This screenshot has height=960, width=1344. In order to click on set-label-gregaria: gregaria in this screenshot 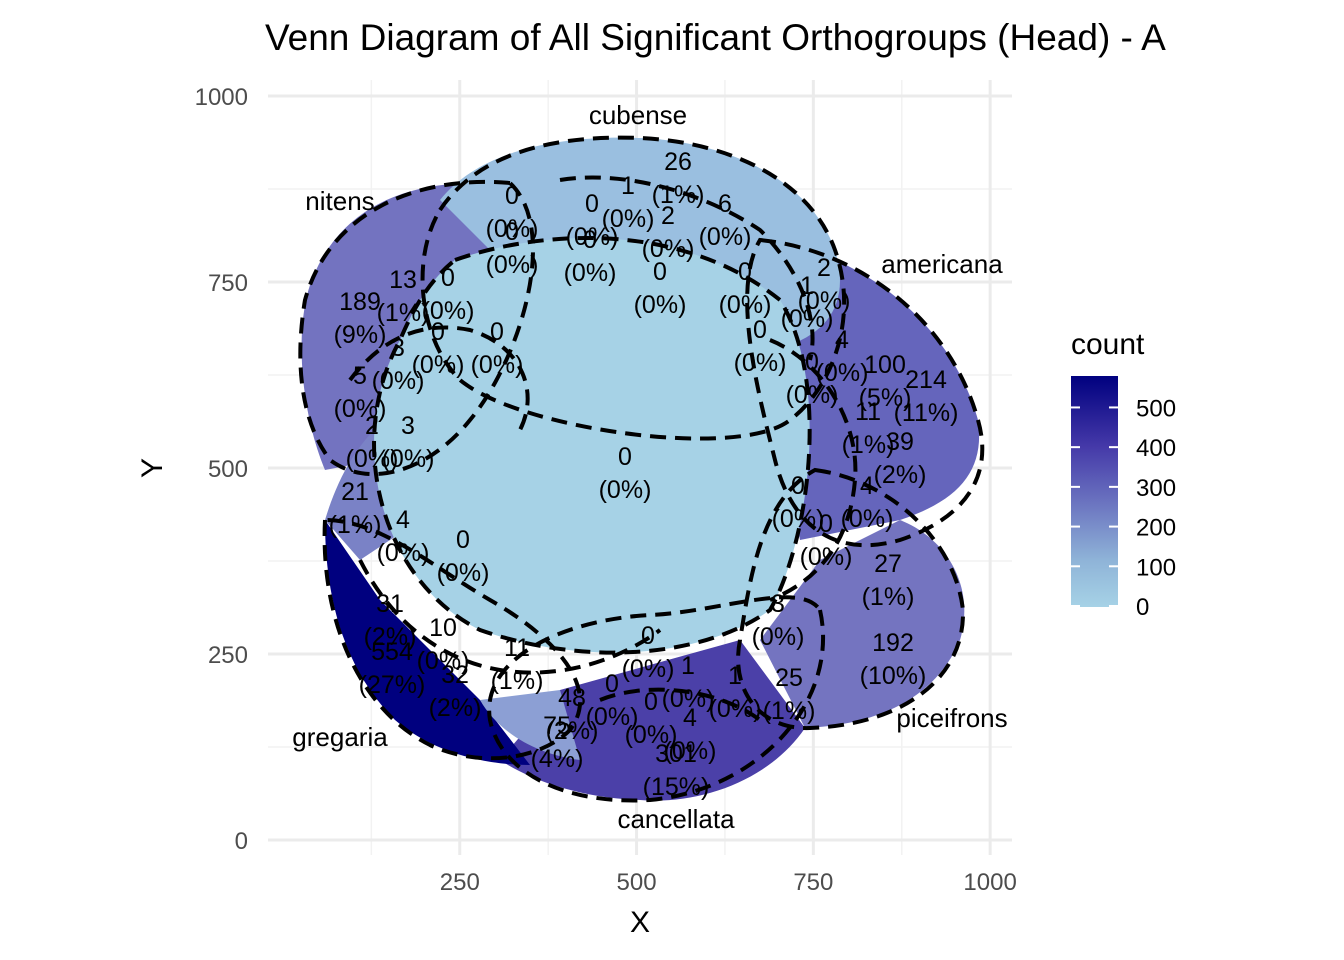, I will do `click(340, 737)`.